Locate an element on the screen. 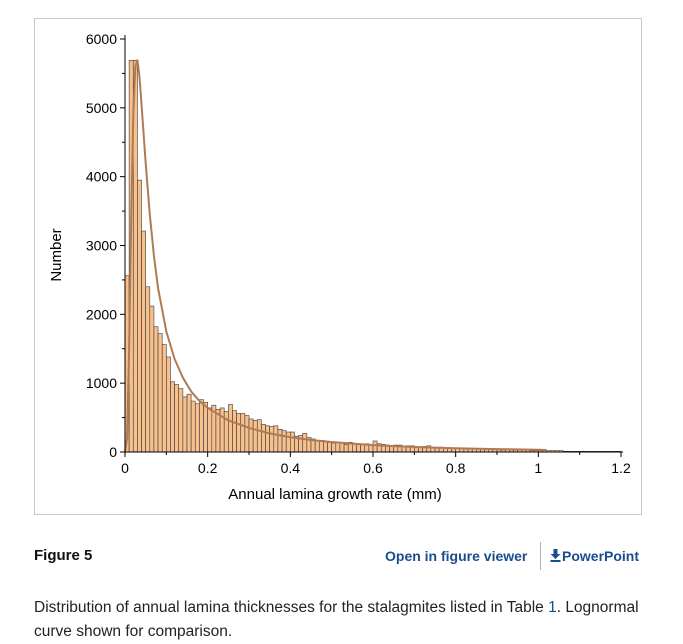 Image resolution: width=683 pixels, height=644 pixels. x-axis-label: Annual lamina growth rate (mm) is located at coordinates (334, 494).